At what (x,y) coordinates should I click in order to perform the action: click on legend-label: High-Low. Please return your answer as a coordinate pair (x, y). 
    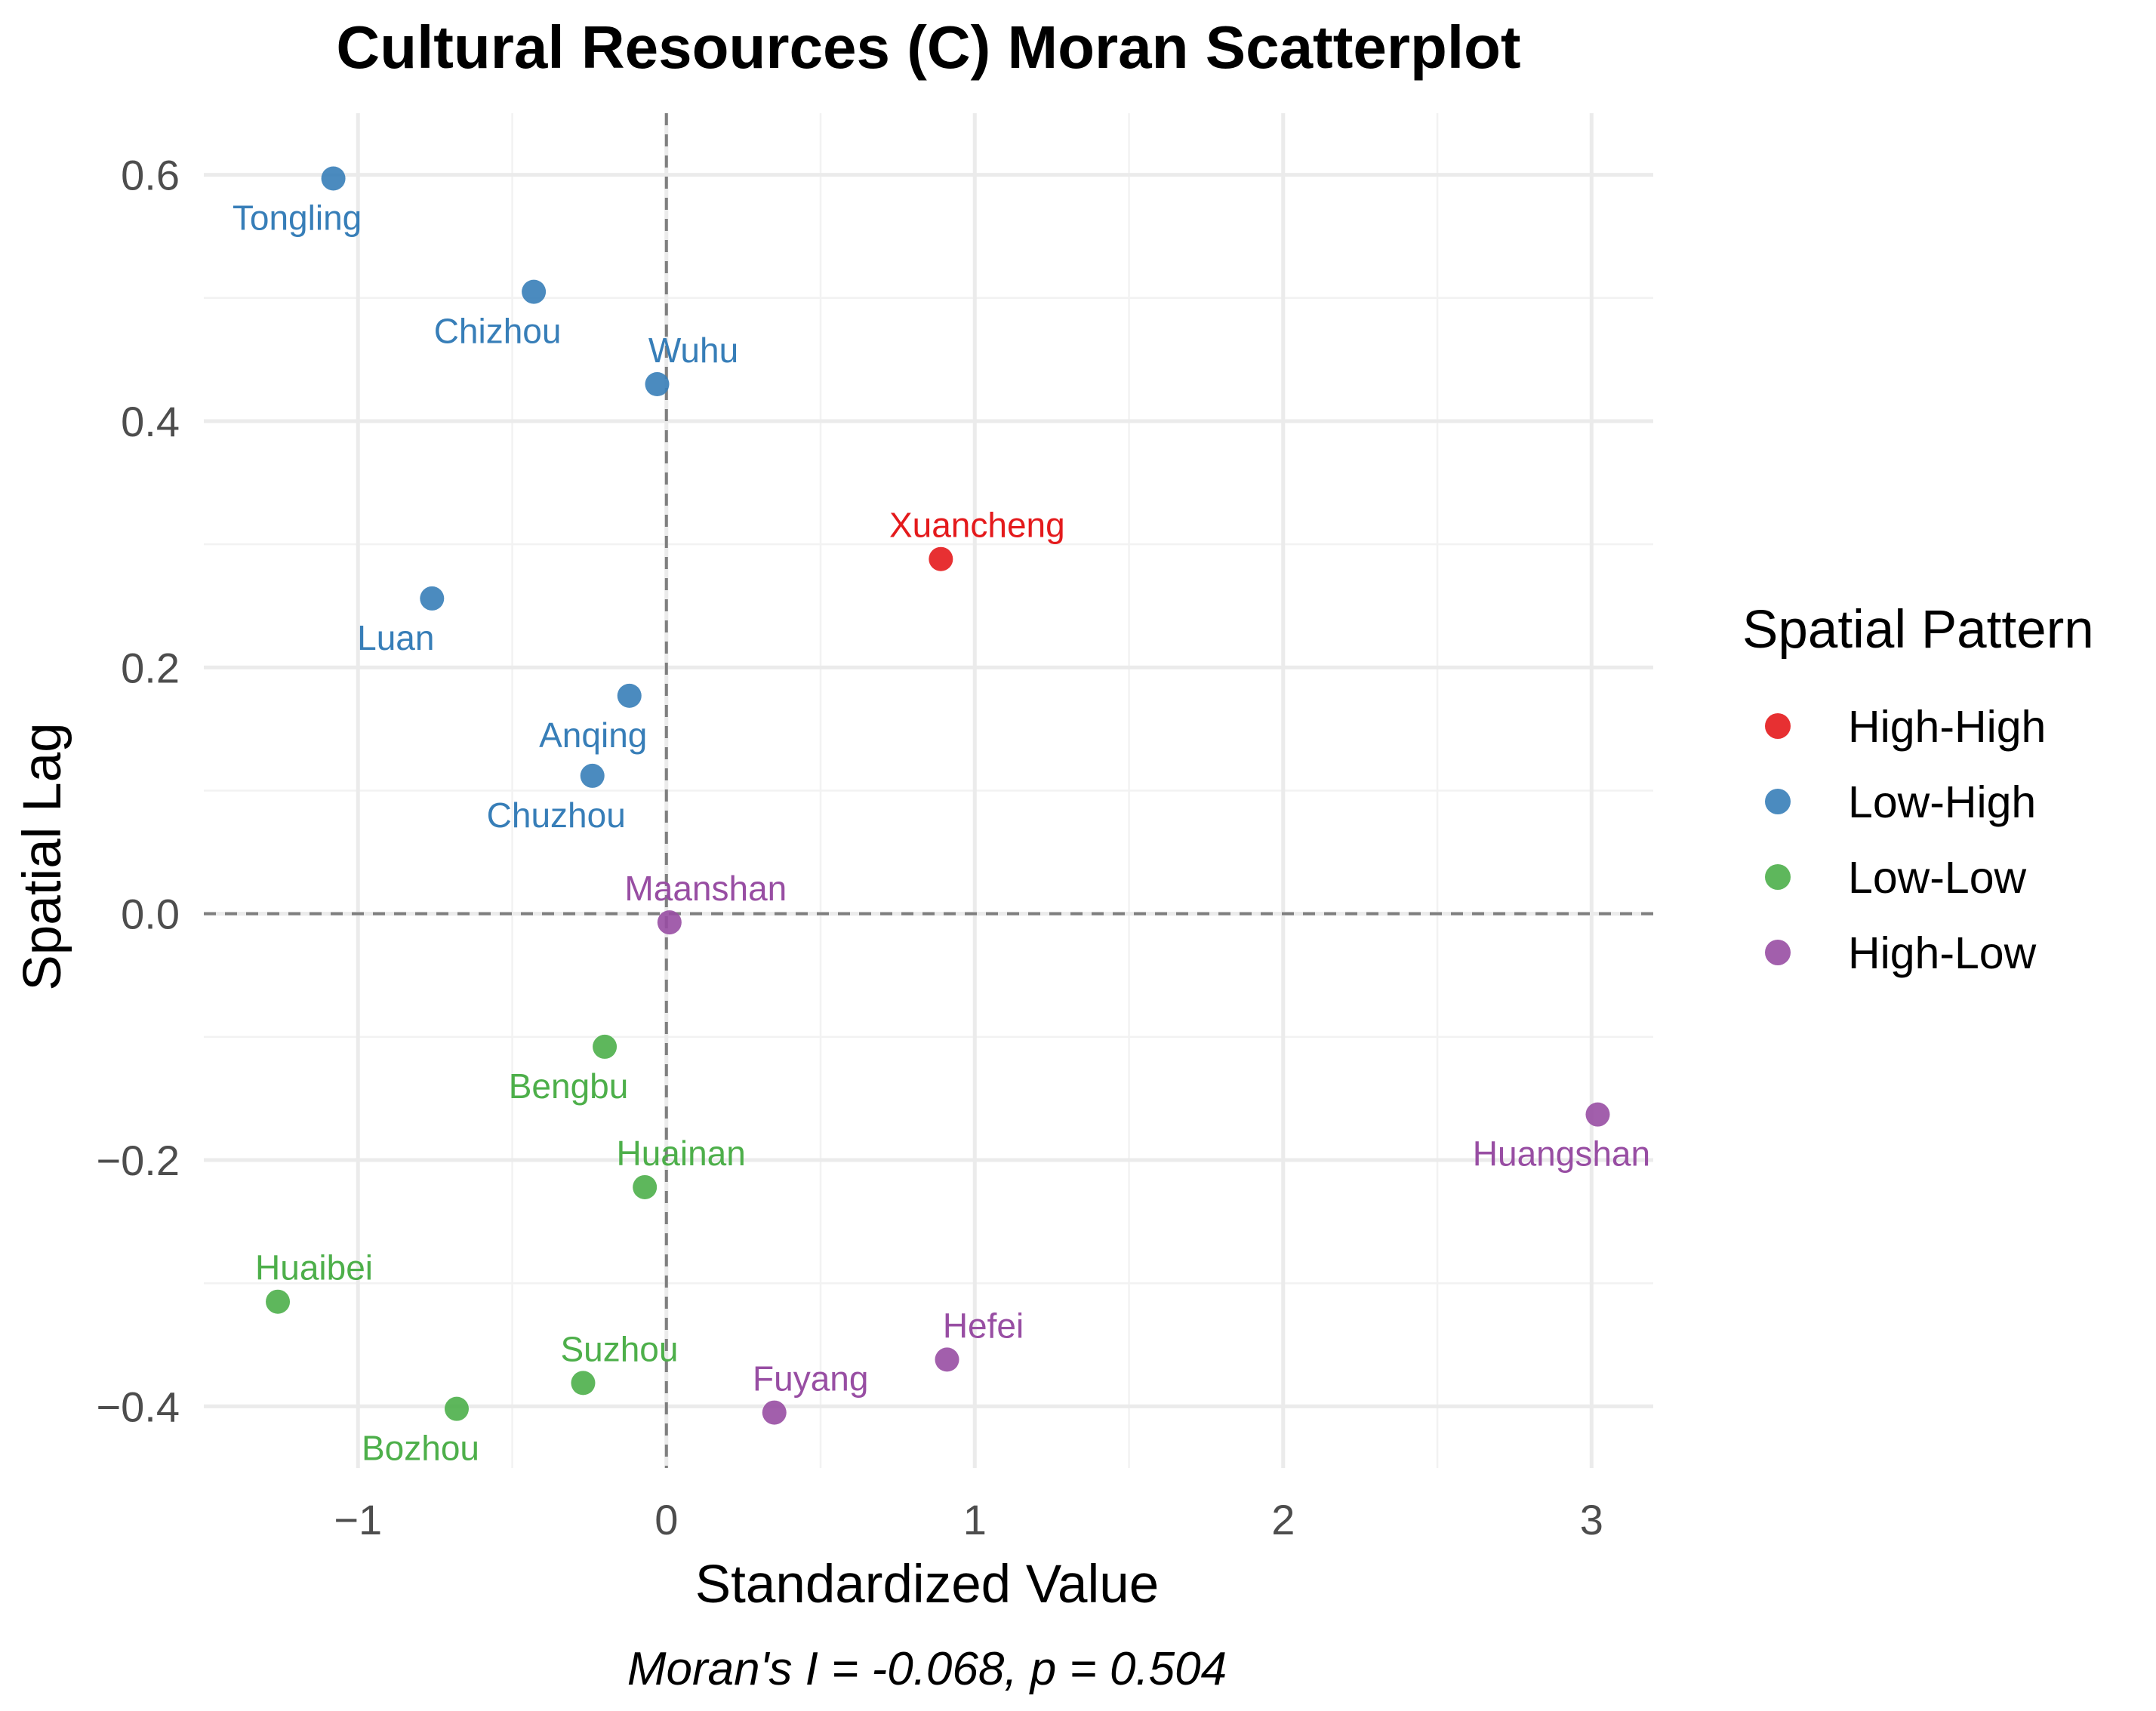
    Looking at the image, I should click on (1942, 953).